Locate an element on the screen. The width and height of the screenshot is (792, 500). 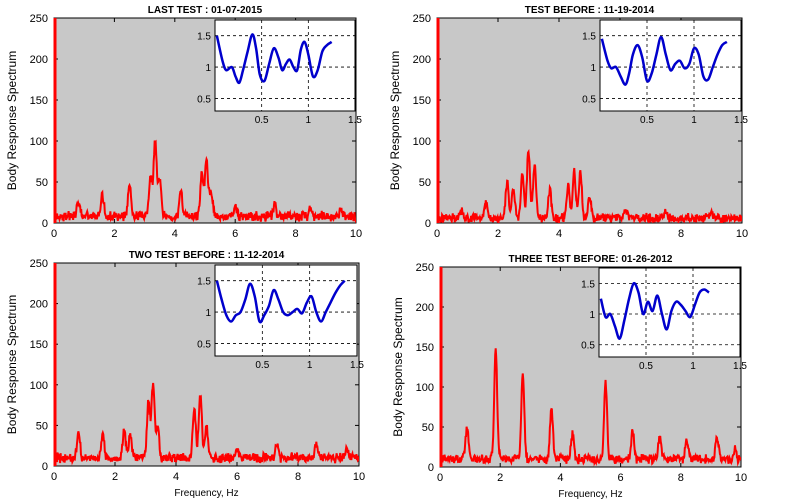
chart-title: TEST BEFORE : 11-19-2014 is located at coordinates (590, 10).